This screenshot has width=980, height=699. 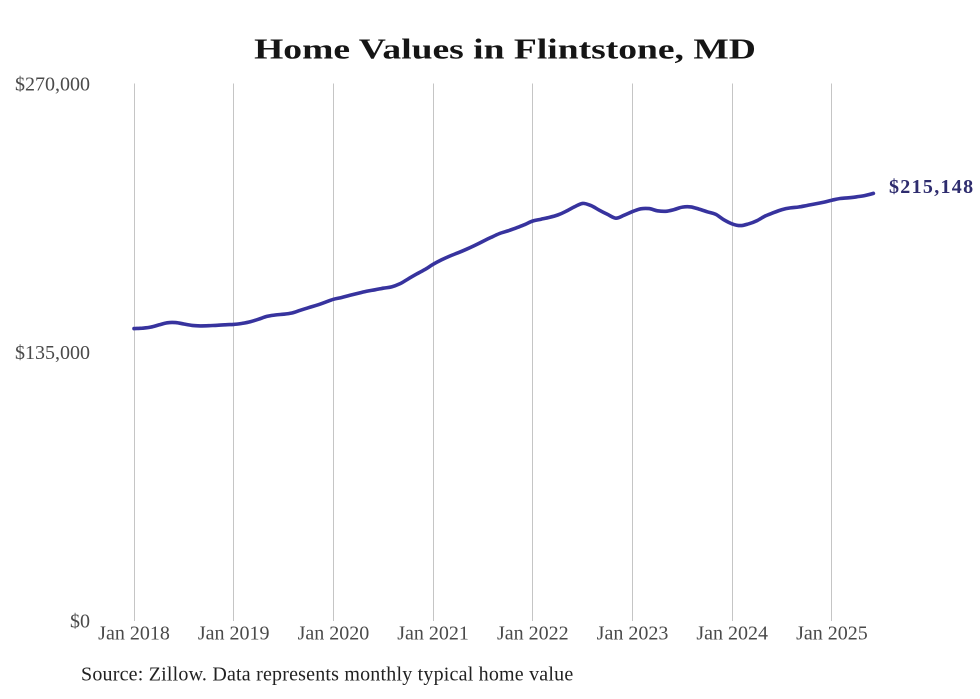 What do you see at coordinates (134, 634) in the screenshot?
I see `svg-text: Jan 2018` at bounding box center [134, 634].